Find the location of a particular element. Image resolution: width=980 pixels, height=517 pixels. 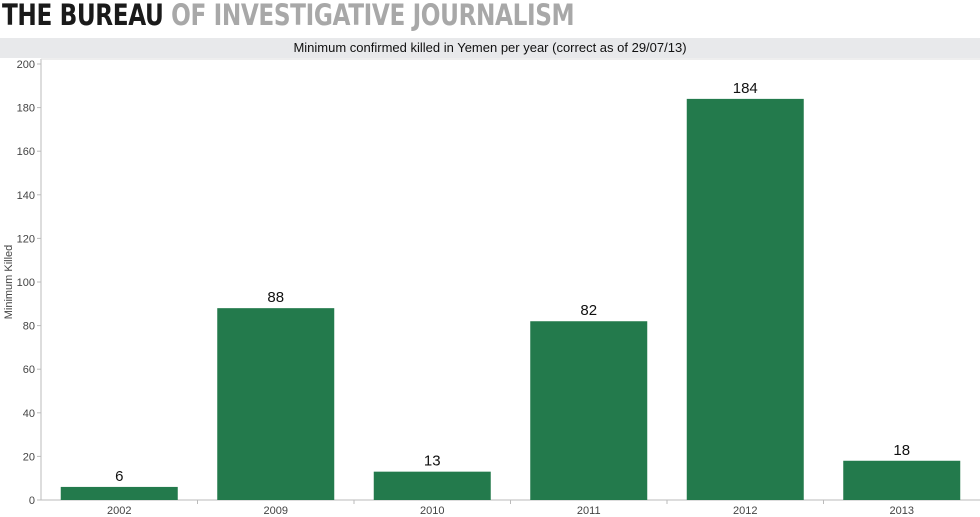

data-label-2013: 18 is located at coordinates (901, 450).